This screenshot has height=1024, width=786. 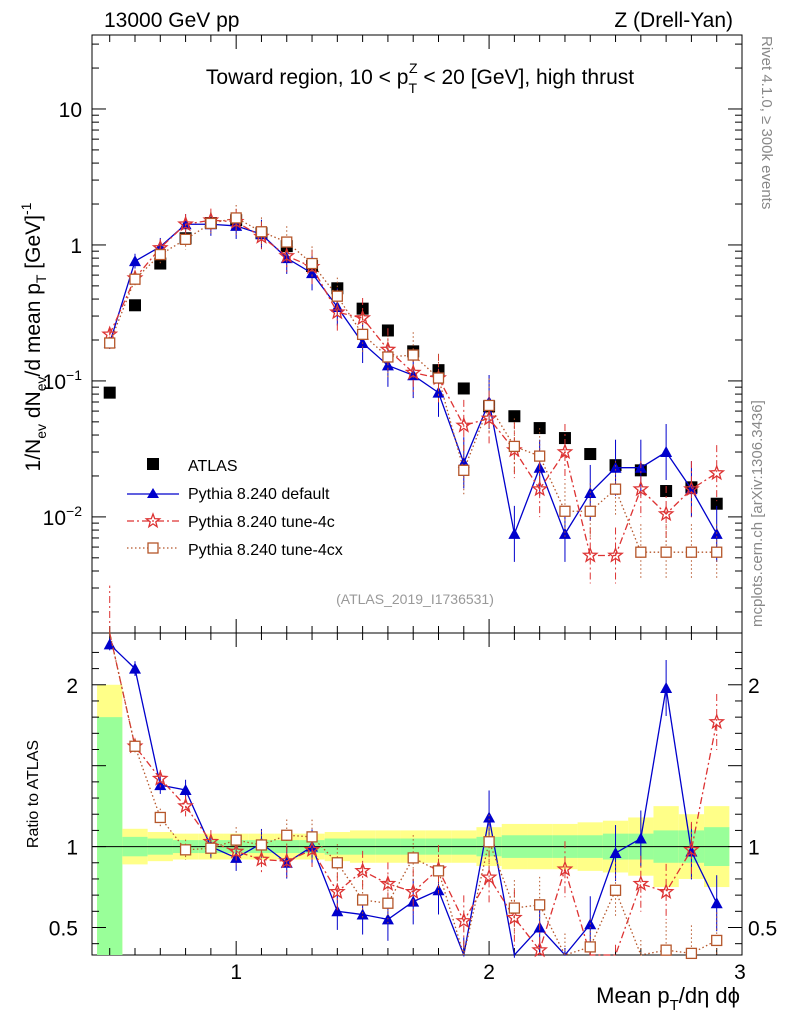 I want to click on legend-marker-atlas, so click(x=153, y=464).